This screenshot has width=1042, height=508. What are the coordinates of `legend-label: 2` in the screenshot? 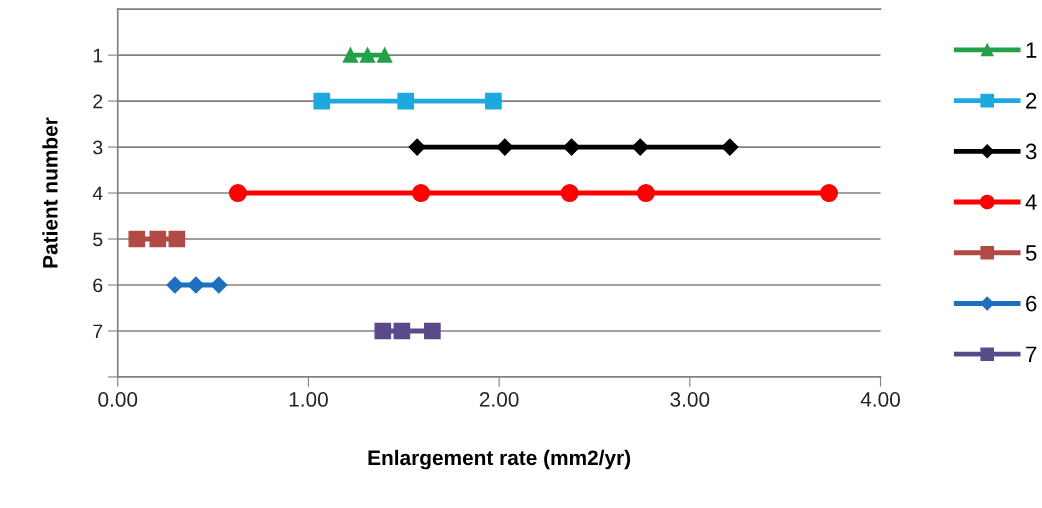 It's located at (1031, 100).